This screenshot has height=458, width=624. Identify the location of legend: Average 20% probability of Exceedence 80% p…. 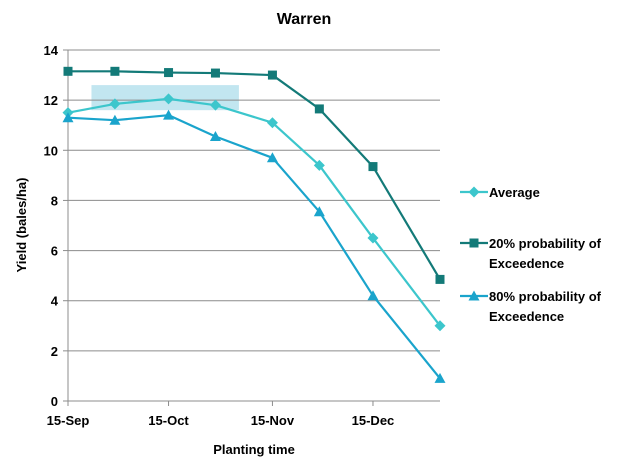
(531, 254).